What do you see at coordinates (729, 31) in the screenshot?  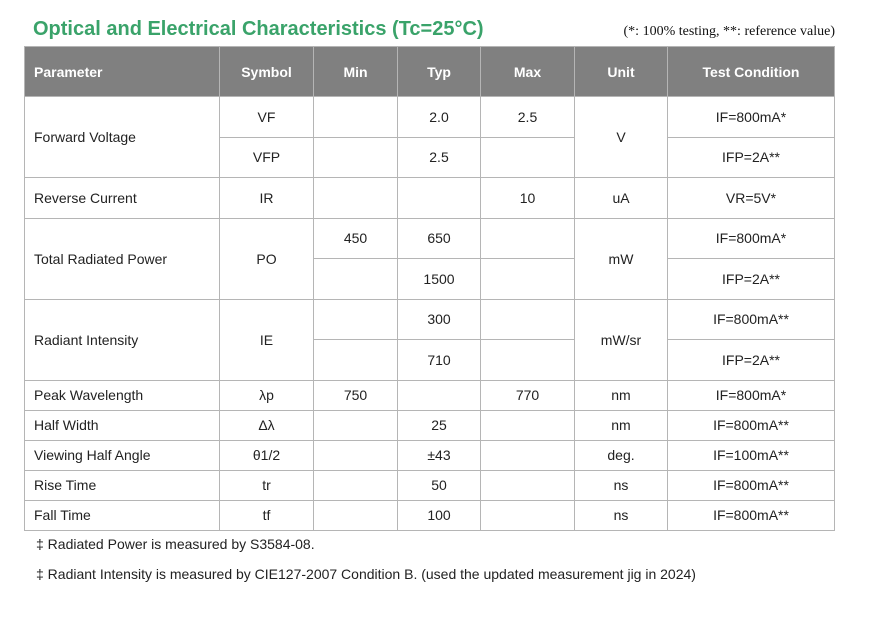 I see `testing-note: (*: 100% testing, **: reference value)` at bounding box center [729, 31].